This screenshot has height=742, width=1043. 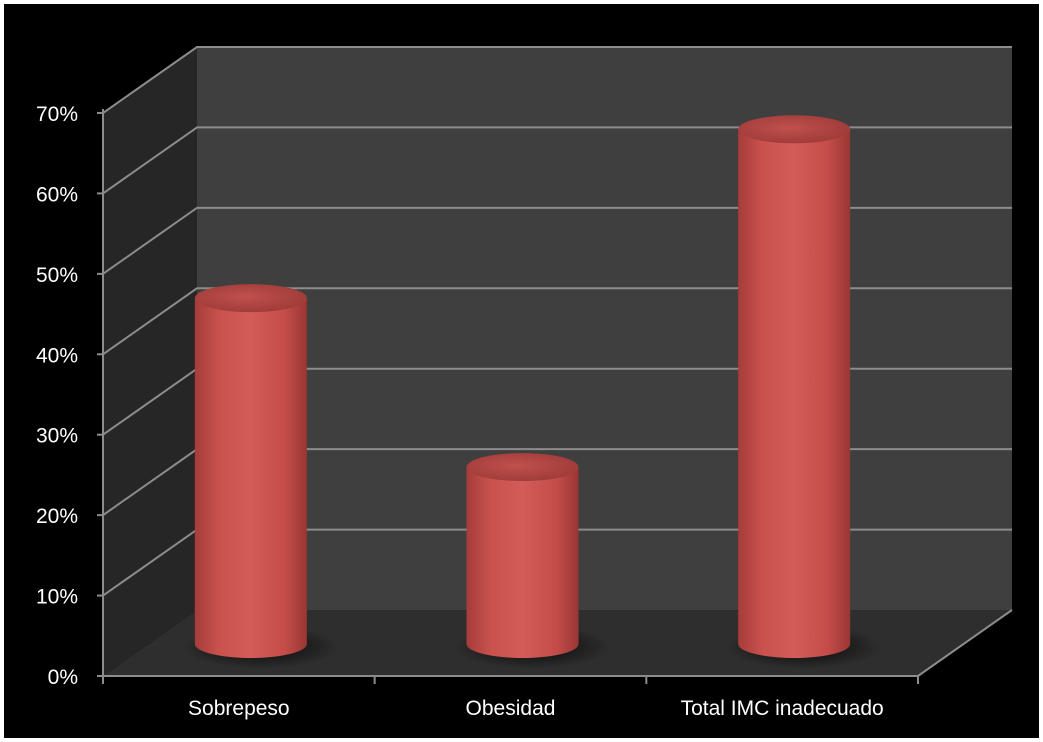 What do you see at coordinates (57, 355) in the screenshot?
I see `y-tick-label: 40%` at bounding box center [57, 355].